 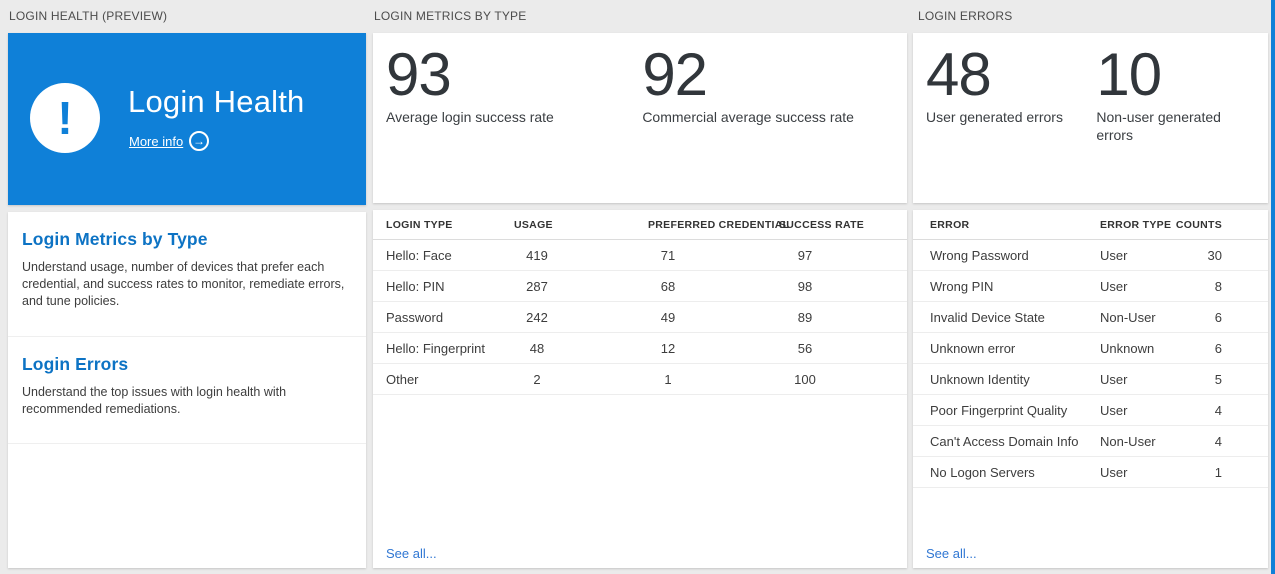 What do you see at coordinates (501, 118) in the screenshot?
I see `stat-average-success-rate: 93 Average login success rate` at bounding box center [501, 118].